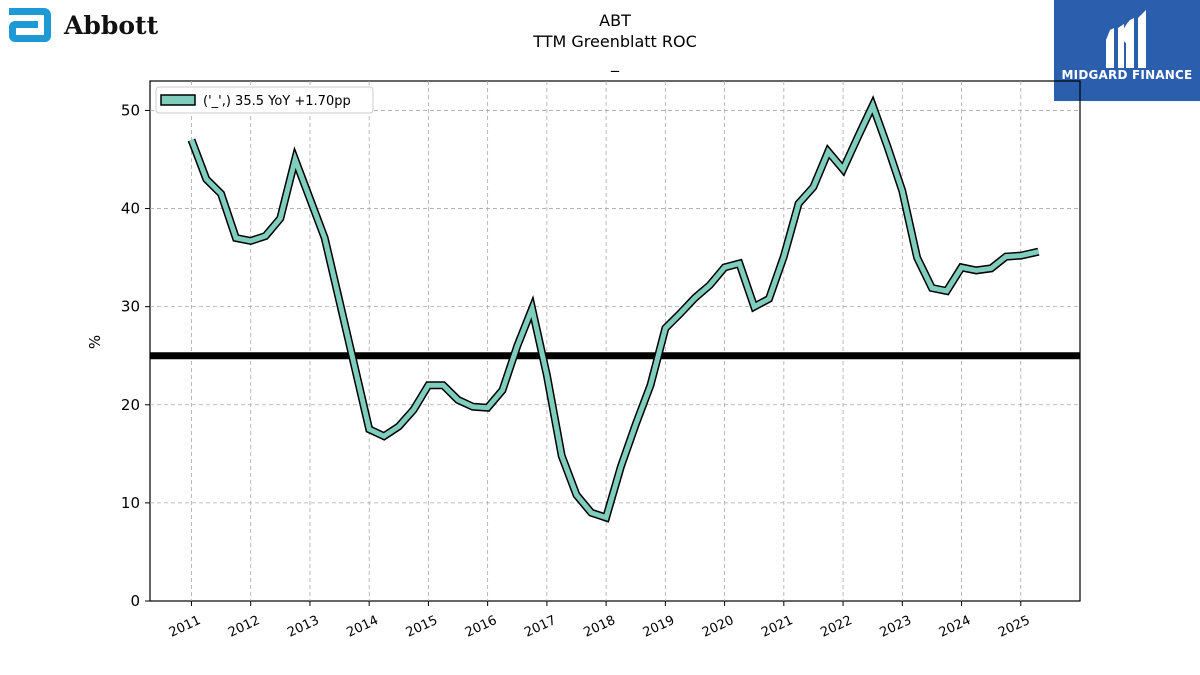 Image resolution: width=1200 pixels, height=675 pixels. I want to click on legend-swatch, so click(178, 100).